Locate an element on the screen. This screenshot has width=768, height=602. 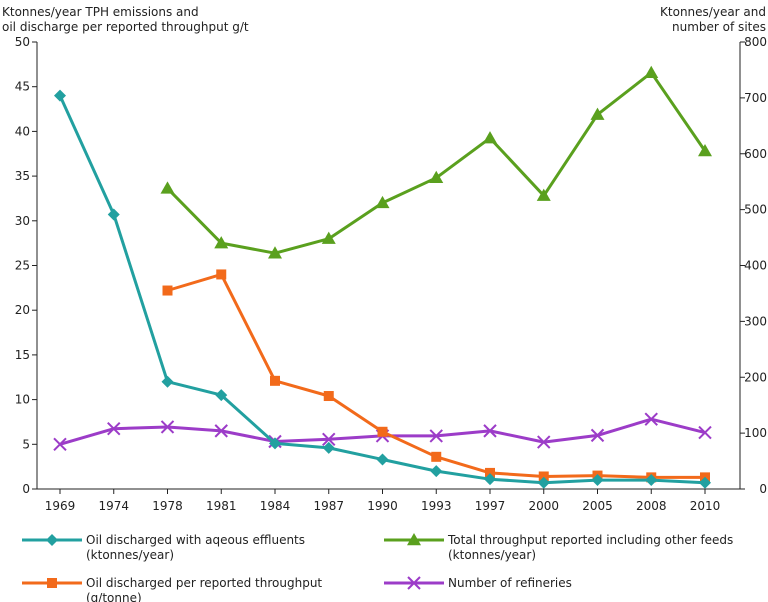
x-tick-label: 2005 is located at coordinates (597, 506).